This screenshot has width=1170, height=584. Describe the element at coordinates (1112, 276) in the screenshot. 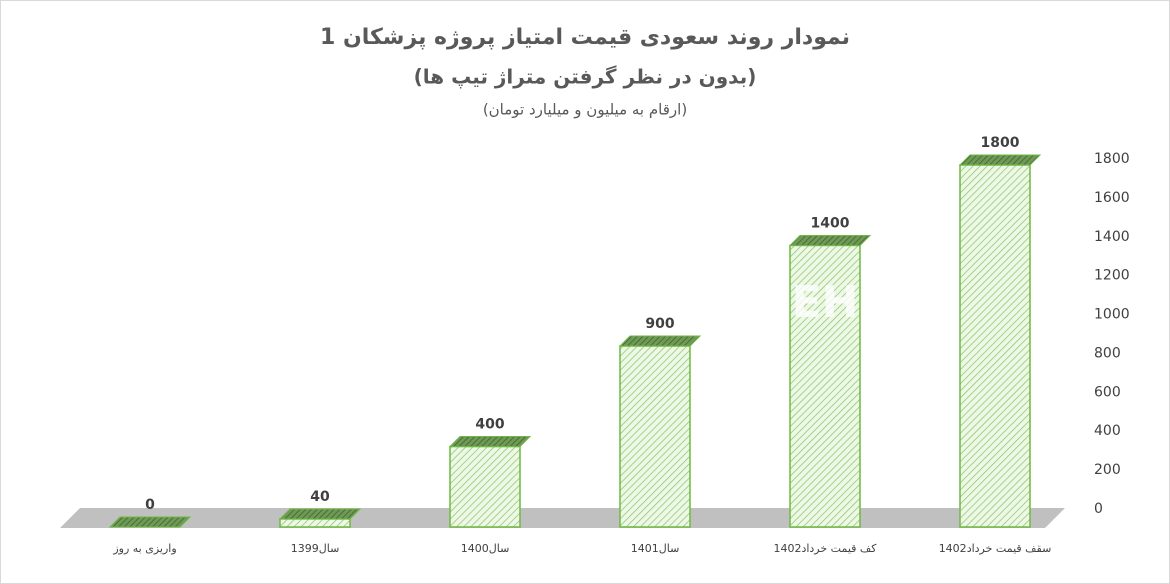

I see `y-tick-label: 1200` at that location.